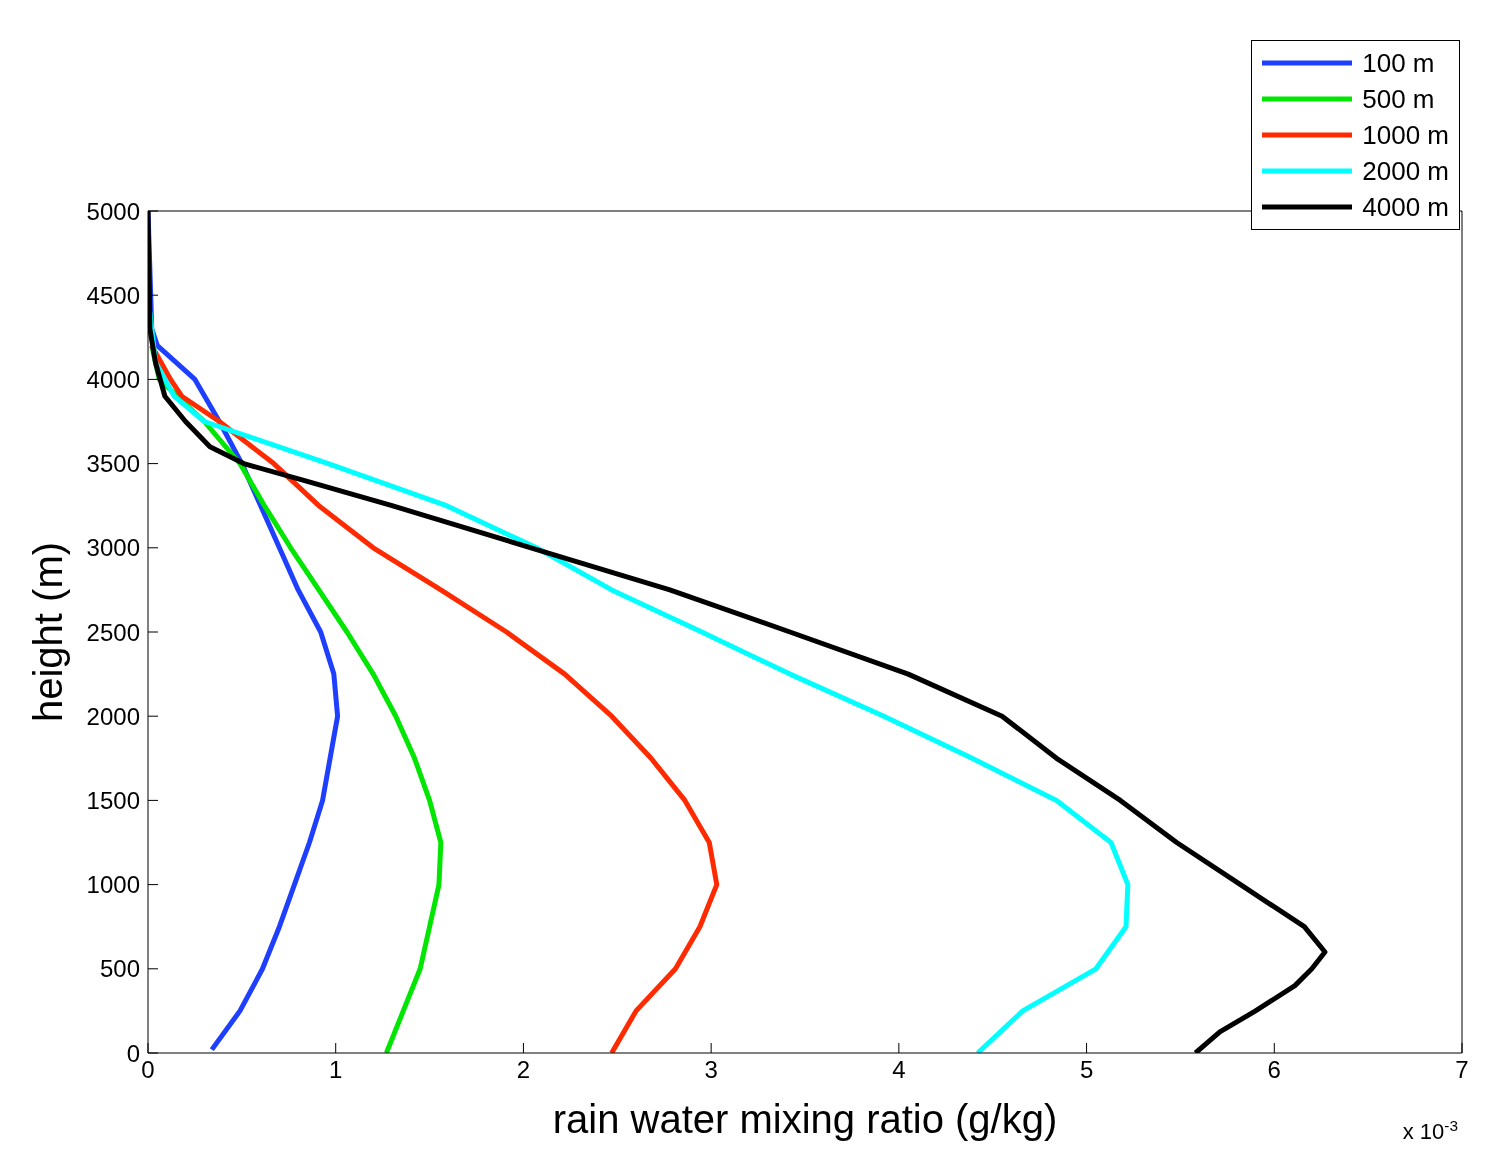 This screenshot has height=1167, width=1495. What do you see at coordinates (113, 379) in the screenshot?
I see `y-tick-label: 4000` at bounding box center [113, 379].